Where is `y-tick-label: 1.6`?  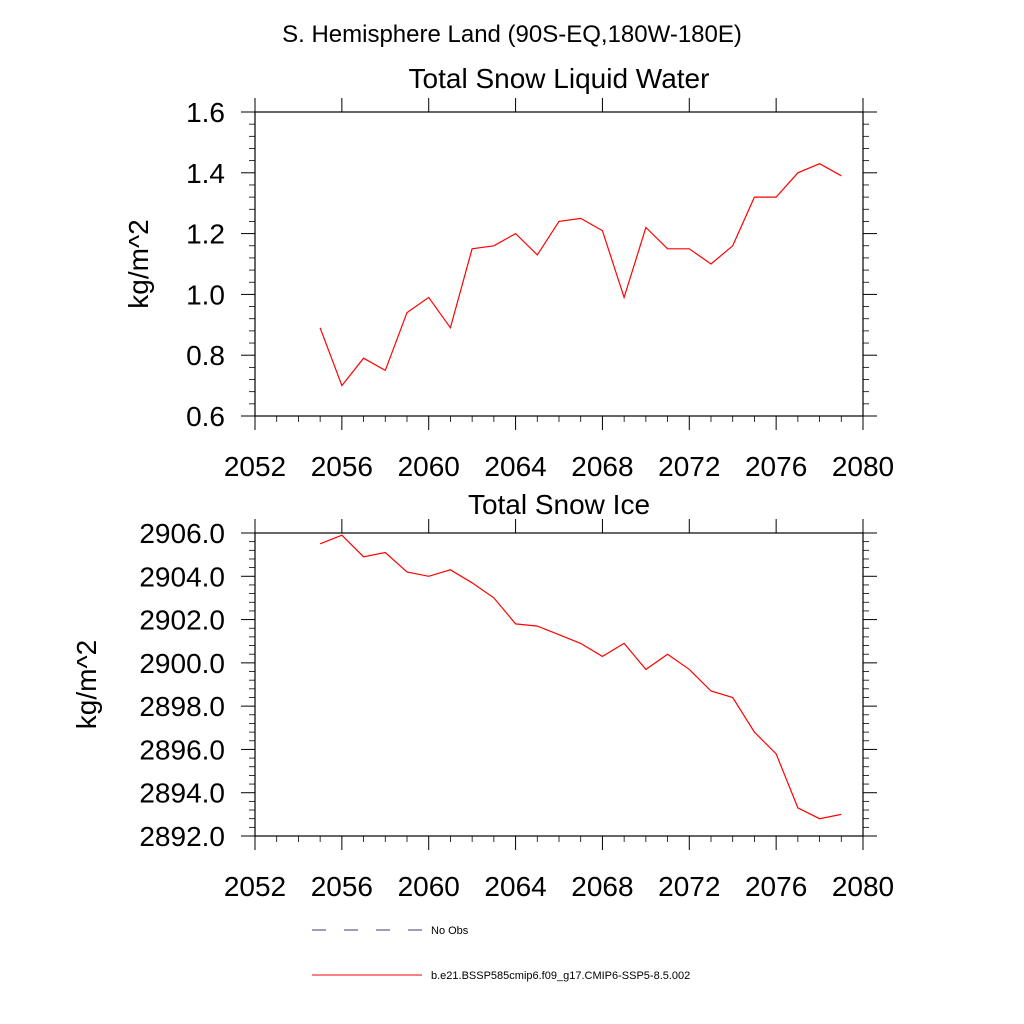 y-tick-label: 1.6 is located at coordinates (205, 112).